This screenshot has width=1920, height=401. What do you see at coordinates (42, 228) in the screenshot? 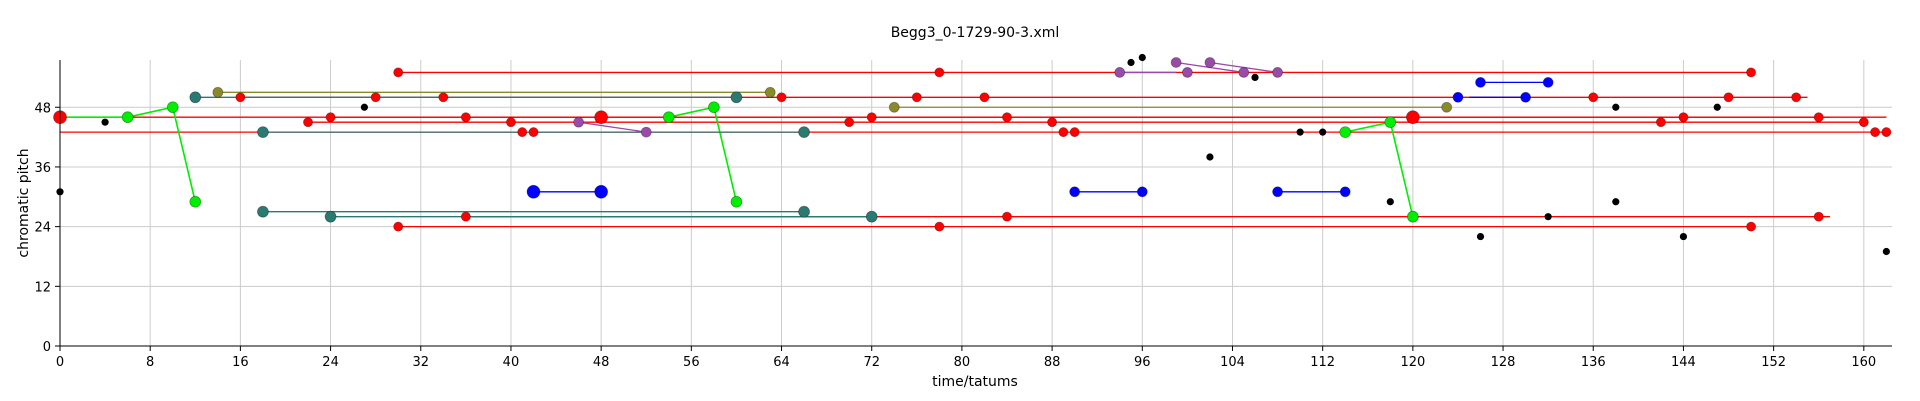
I see `y-tick-label: 24` at bounding box center [42, 228].